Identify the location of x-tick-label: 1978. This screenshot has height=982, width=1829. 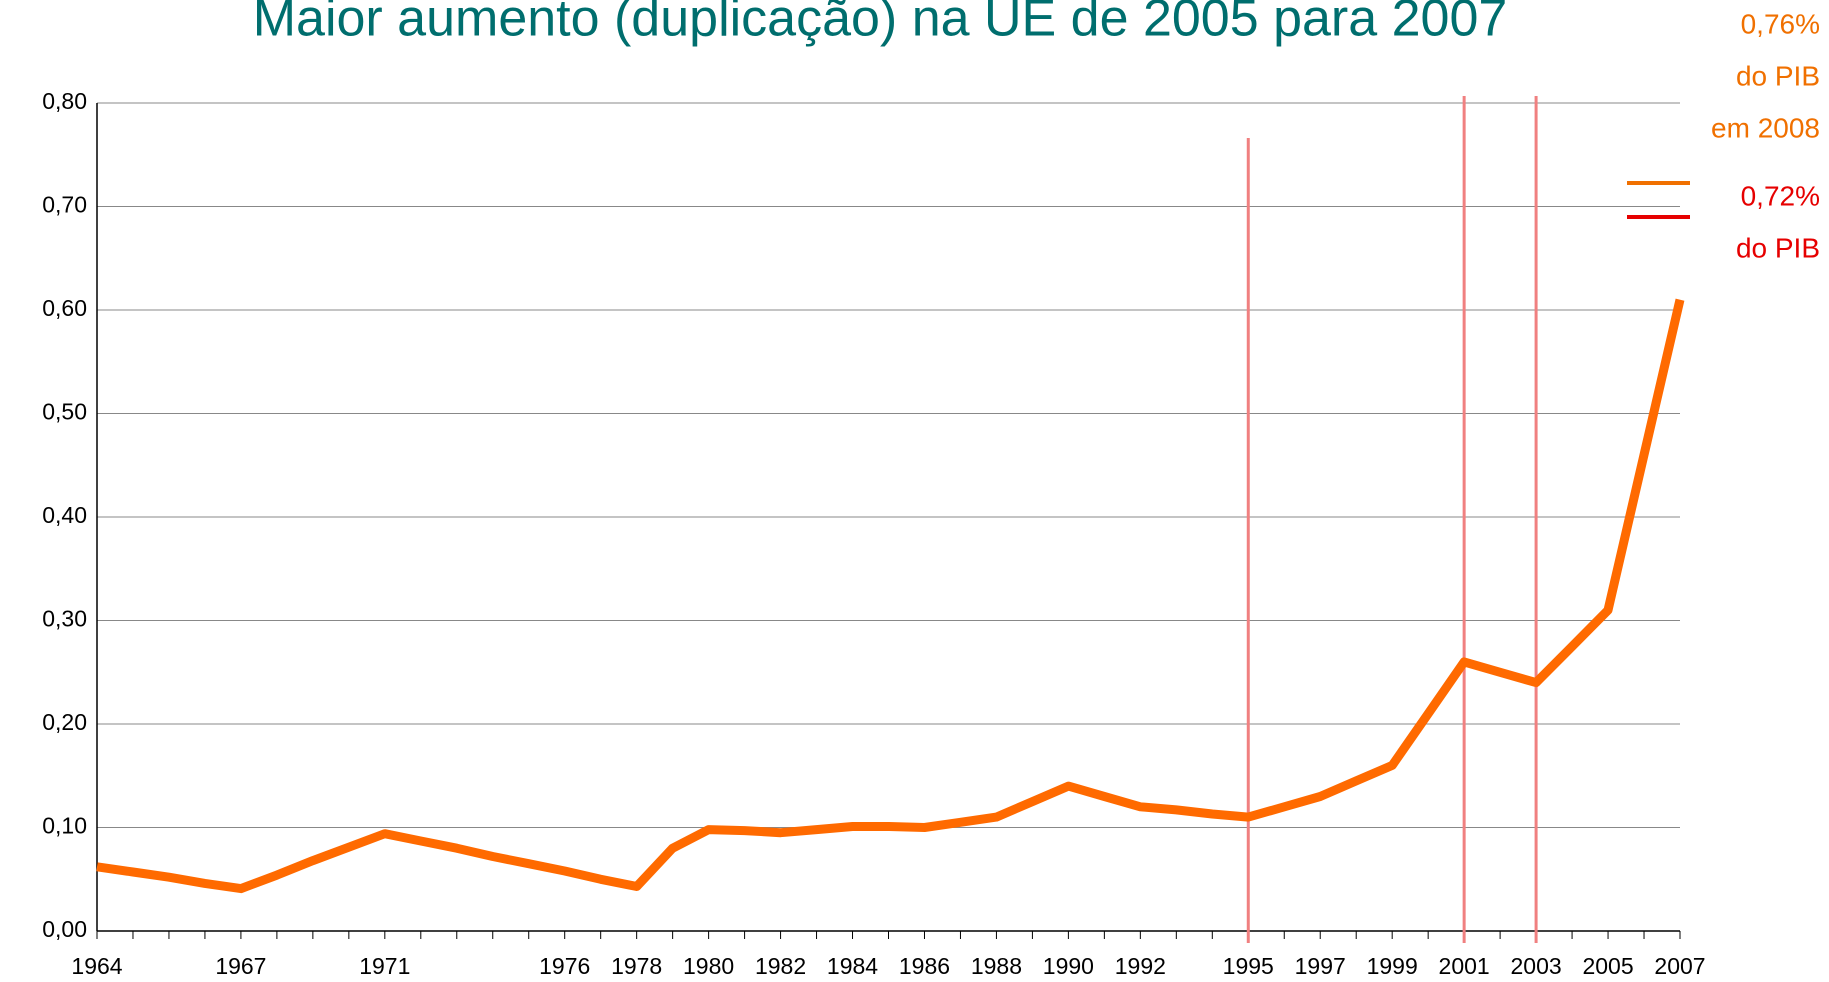
(636, 965).